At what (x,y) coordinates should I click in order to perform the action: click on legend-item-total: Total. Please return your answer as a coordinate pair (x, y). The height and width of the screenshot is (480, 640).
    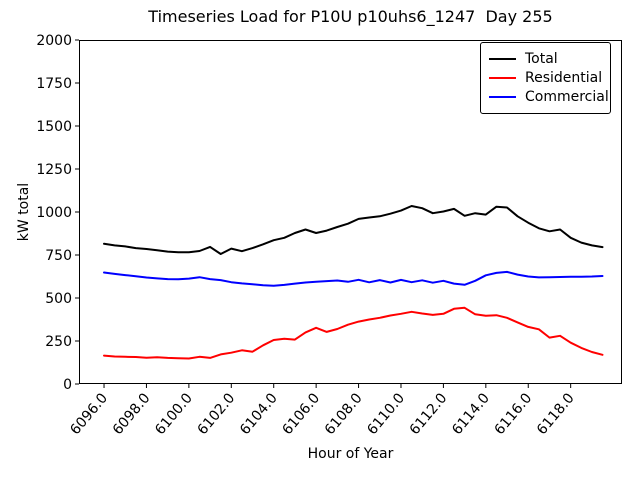
    Looking at the image, I should click on (545, 59).